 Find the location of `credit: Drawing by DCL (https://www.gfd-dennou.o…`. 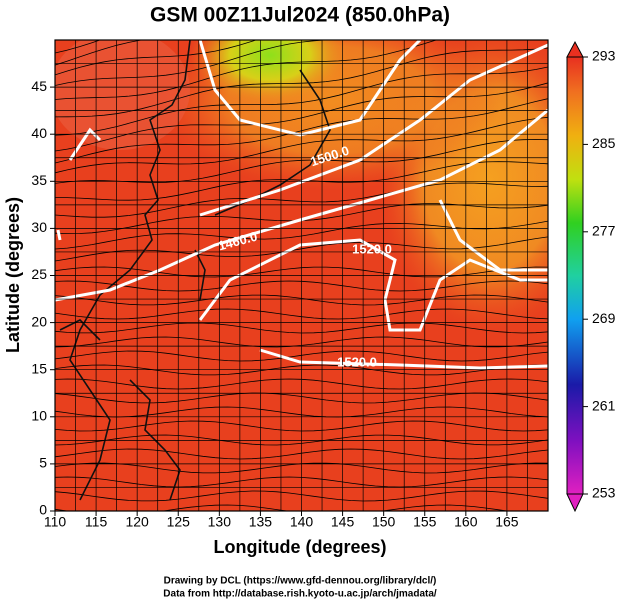

credit: Drawing by DCL (https://www.gfd-dennou.o… is located at coordinates (300, 581).